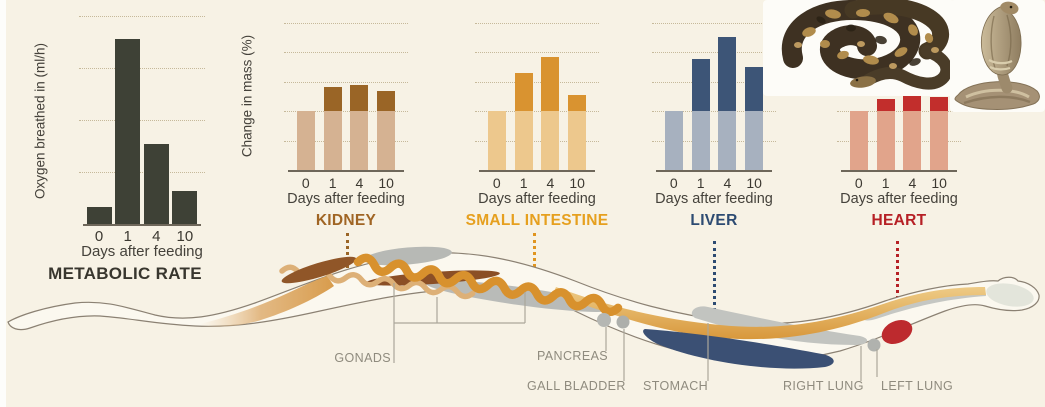  I want to click on trachea-shape, so click(923, 305).